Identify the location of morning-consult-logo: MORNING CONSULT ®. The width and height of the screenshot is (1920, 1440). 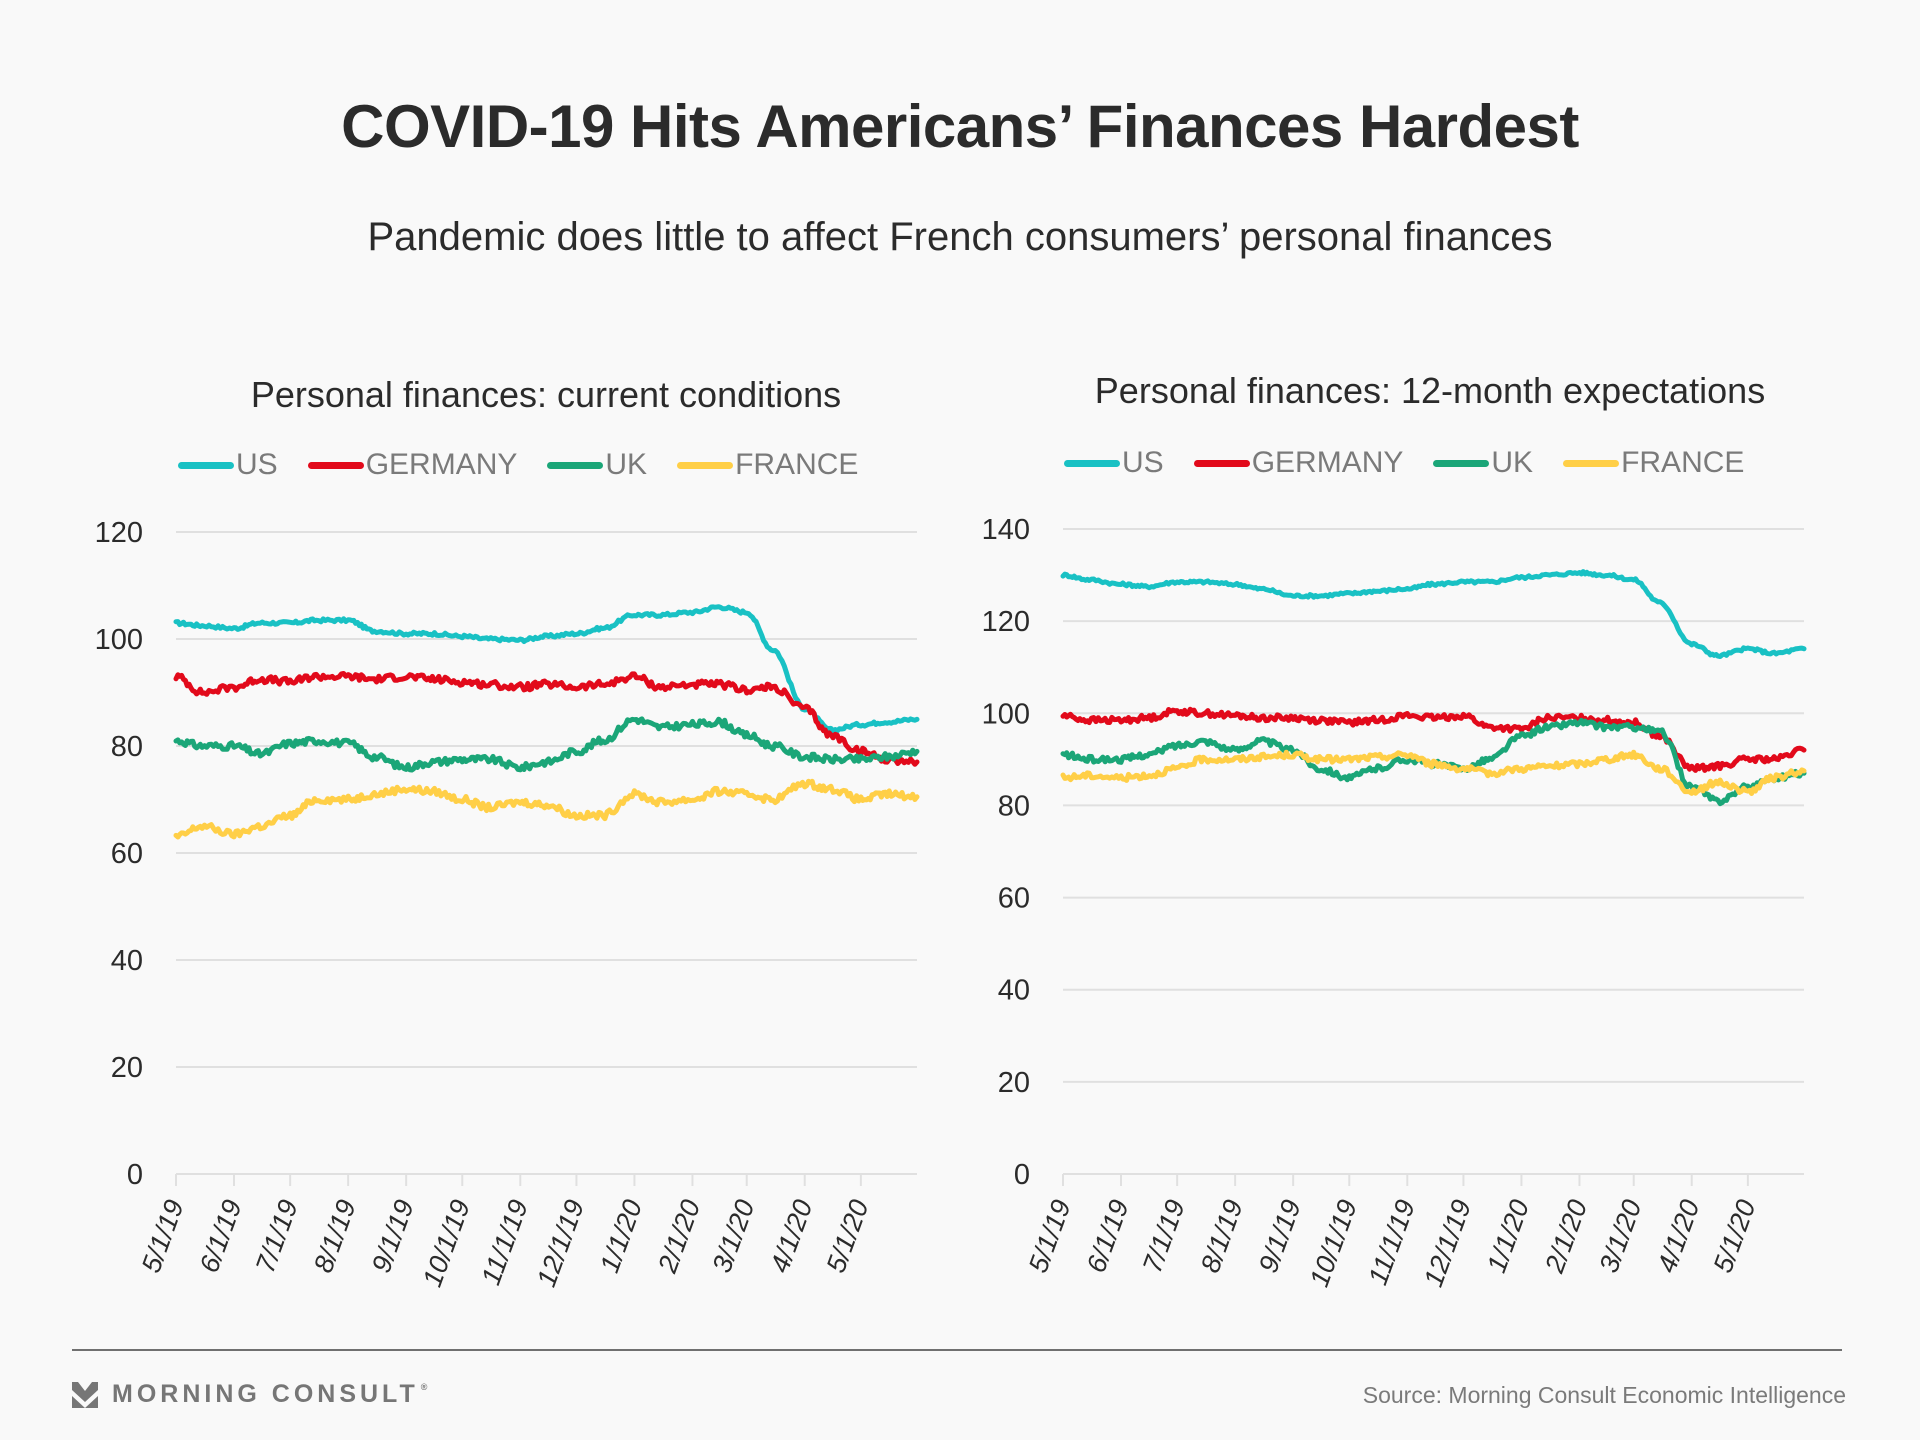
(249, 1394).